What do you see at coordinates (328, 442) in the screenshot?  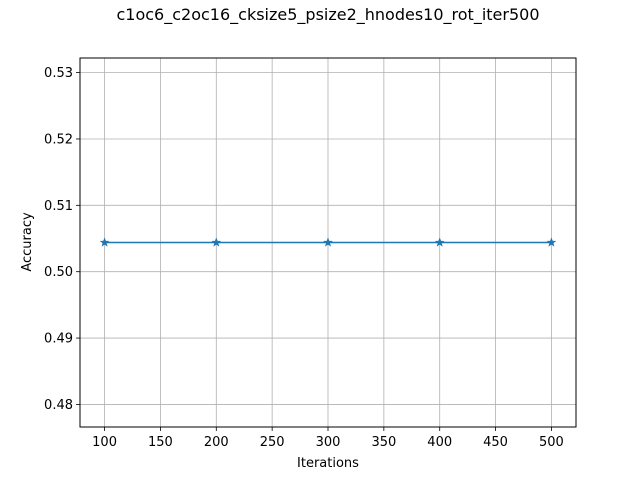 I see `x-tick-label: 300` at bounding box center [328, 442].